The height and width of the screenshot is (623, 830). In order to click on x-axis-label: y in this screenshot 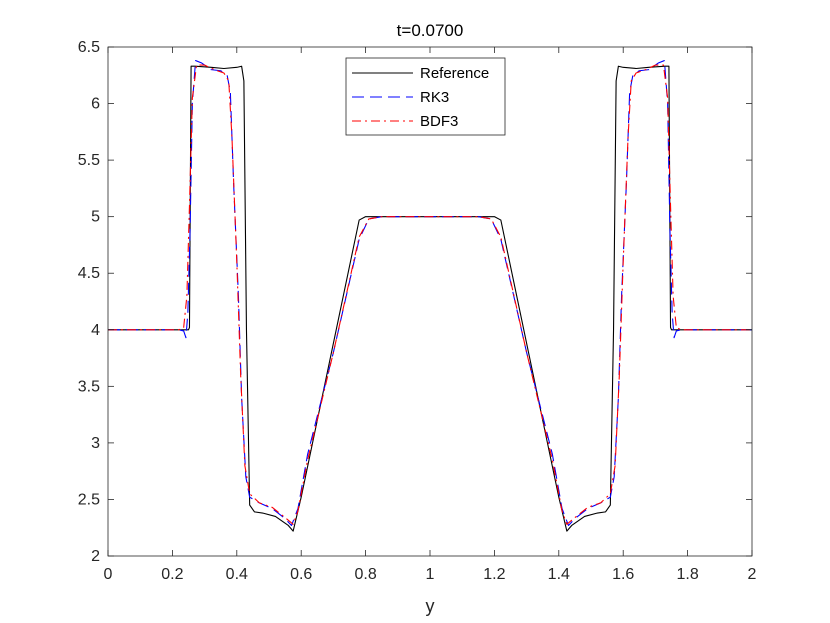, I will do `click(430, 606)`.